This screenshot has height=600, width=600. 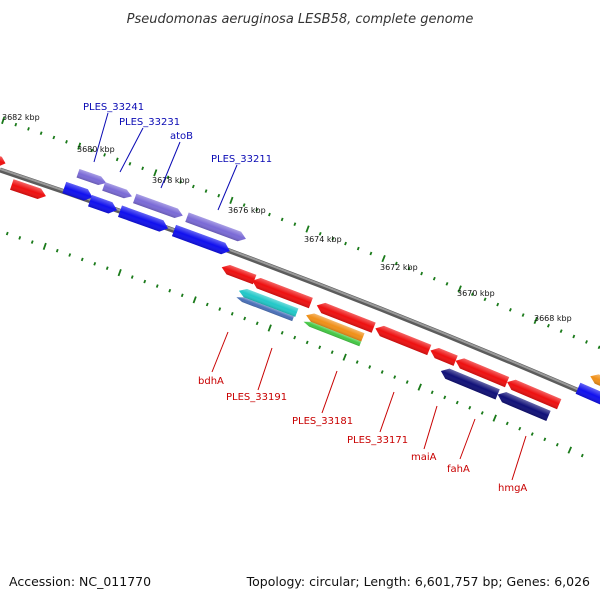 What do you see at coordinates (247, 210) in the screenshot?
I see `kbp-label: 3676 kbp` at bounding box center [247, 210].